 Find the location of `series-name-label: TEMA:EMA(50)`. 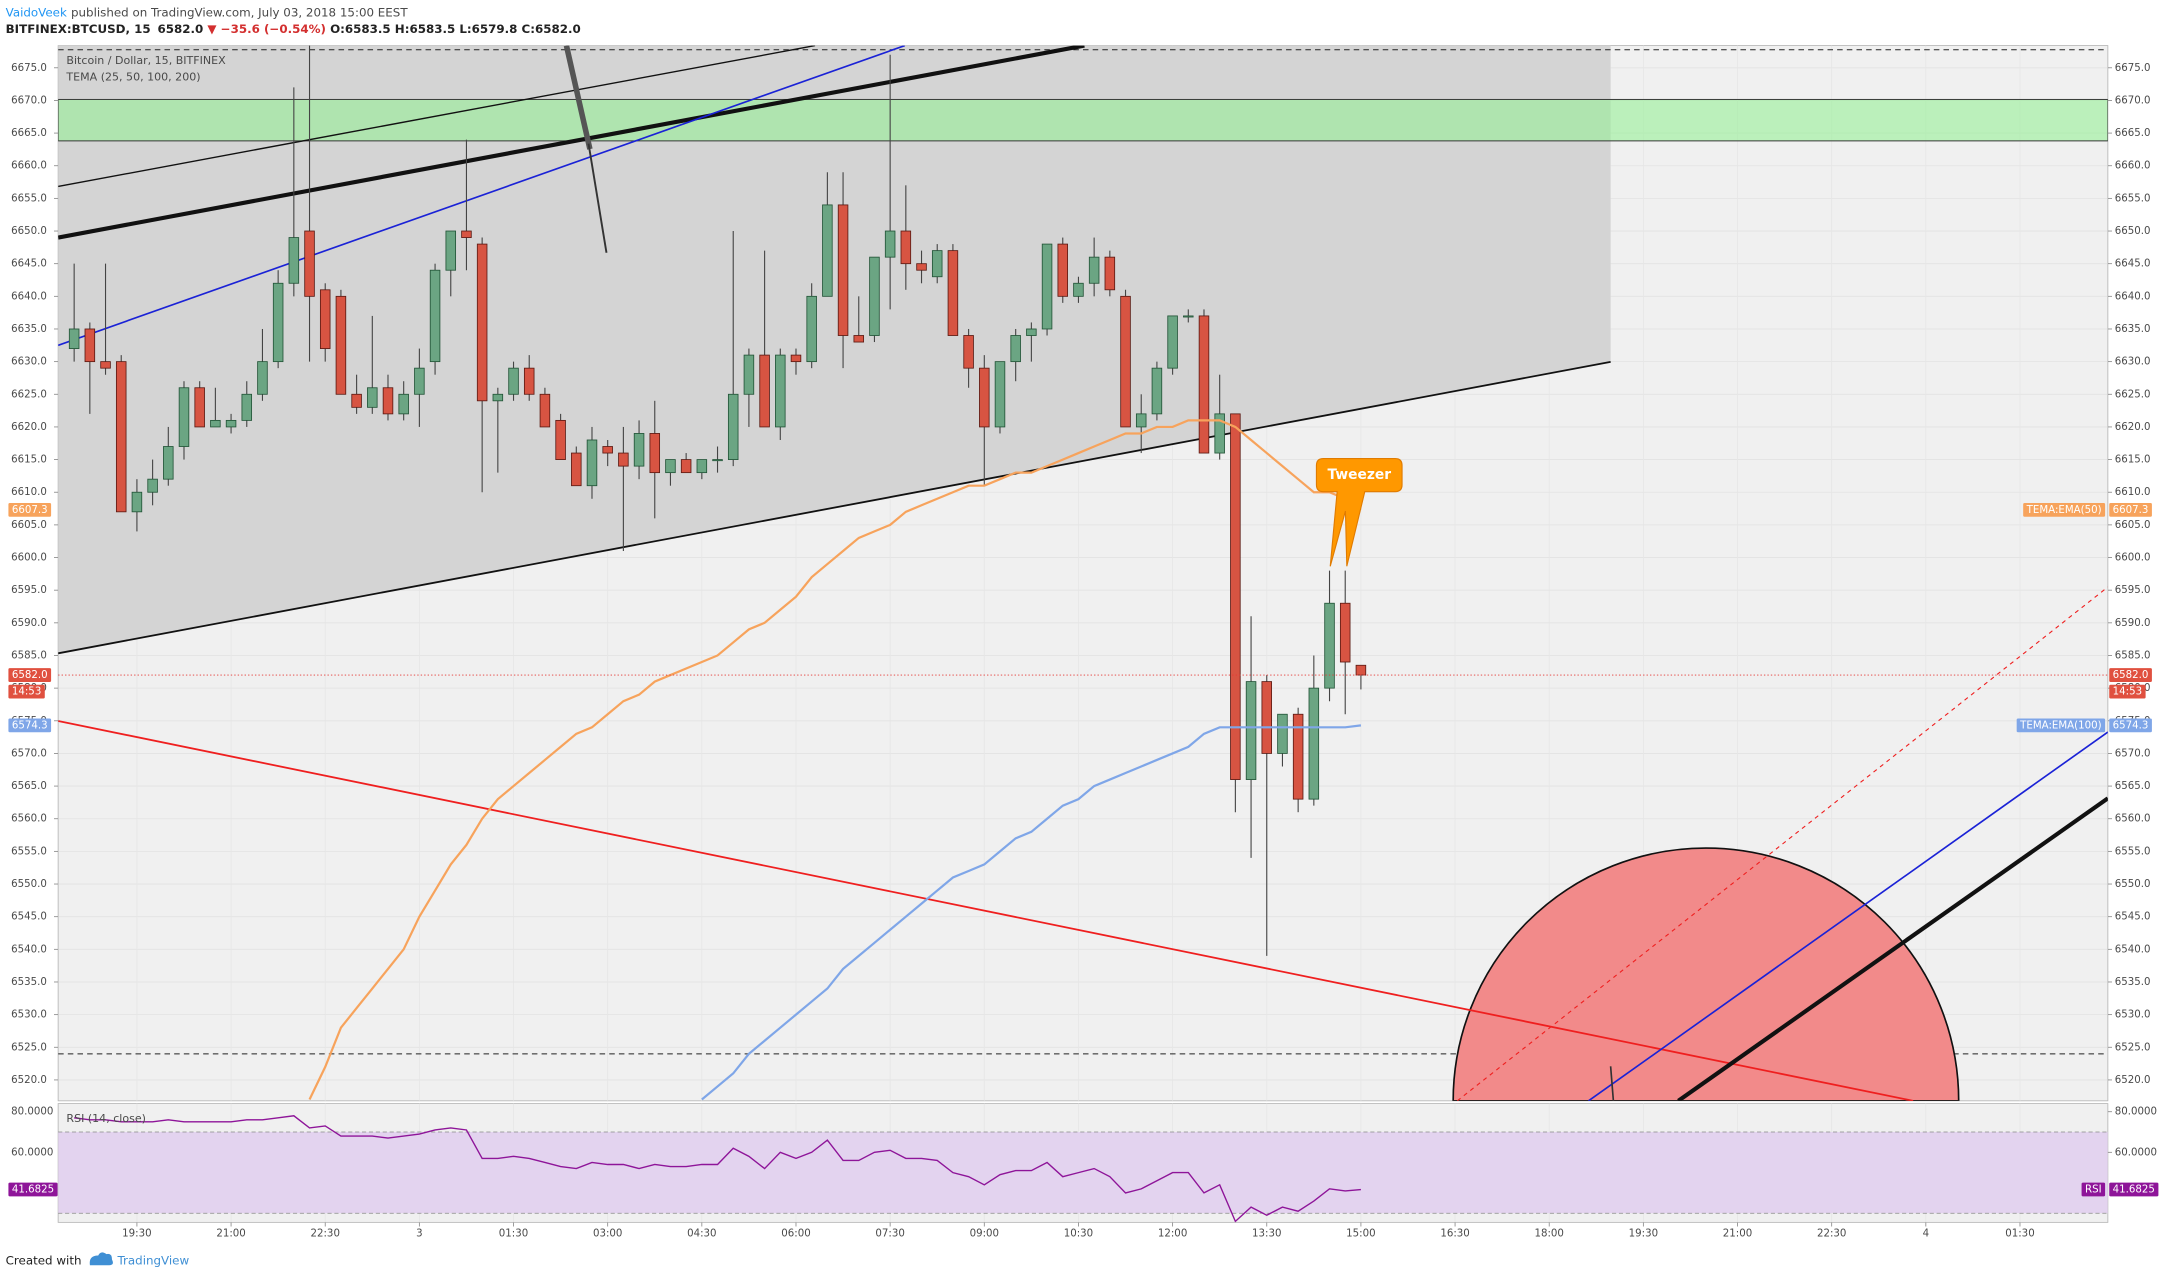

series-name-label: TEMA:EMA(50) is located at coordinates (2064, 509).